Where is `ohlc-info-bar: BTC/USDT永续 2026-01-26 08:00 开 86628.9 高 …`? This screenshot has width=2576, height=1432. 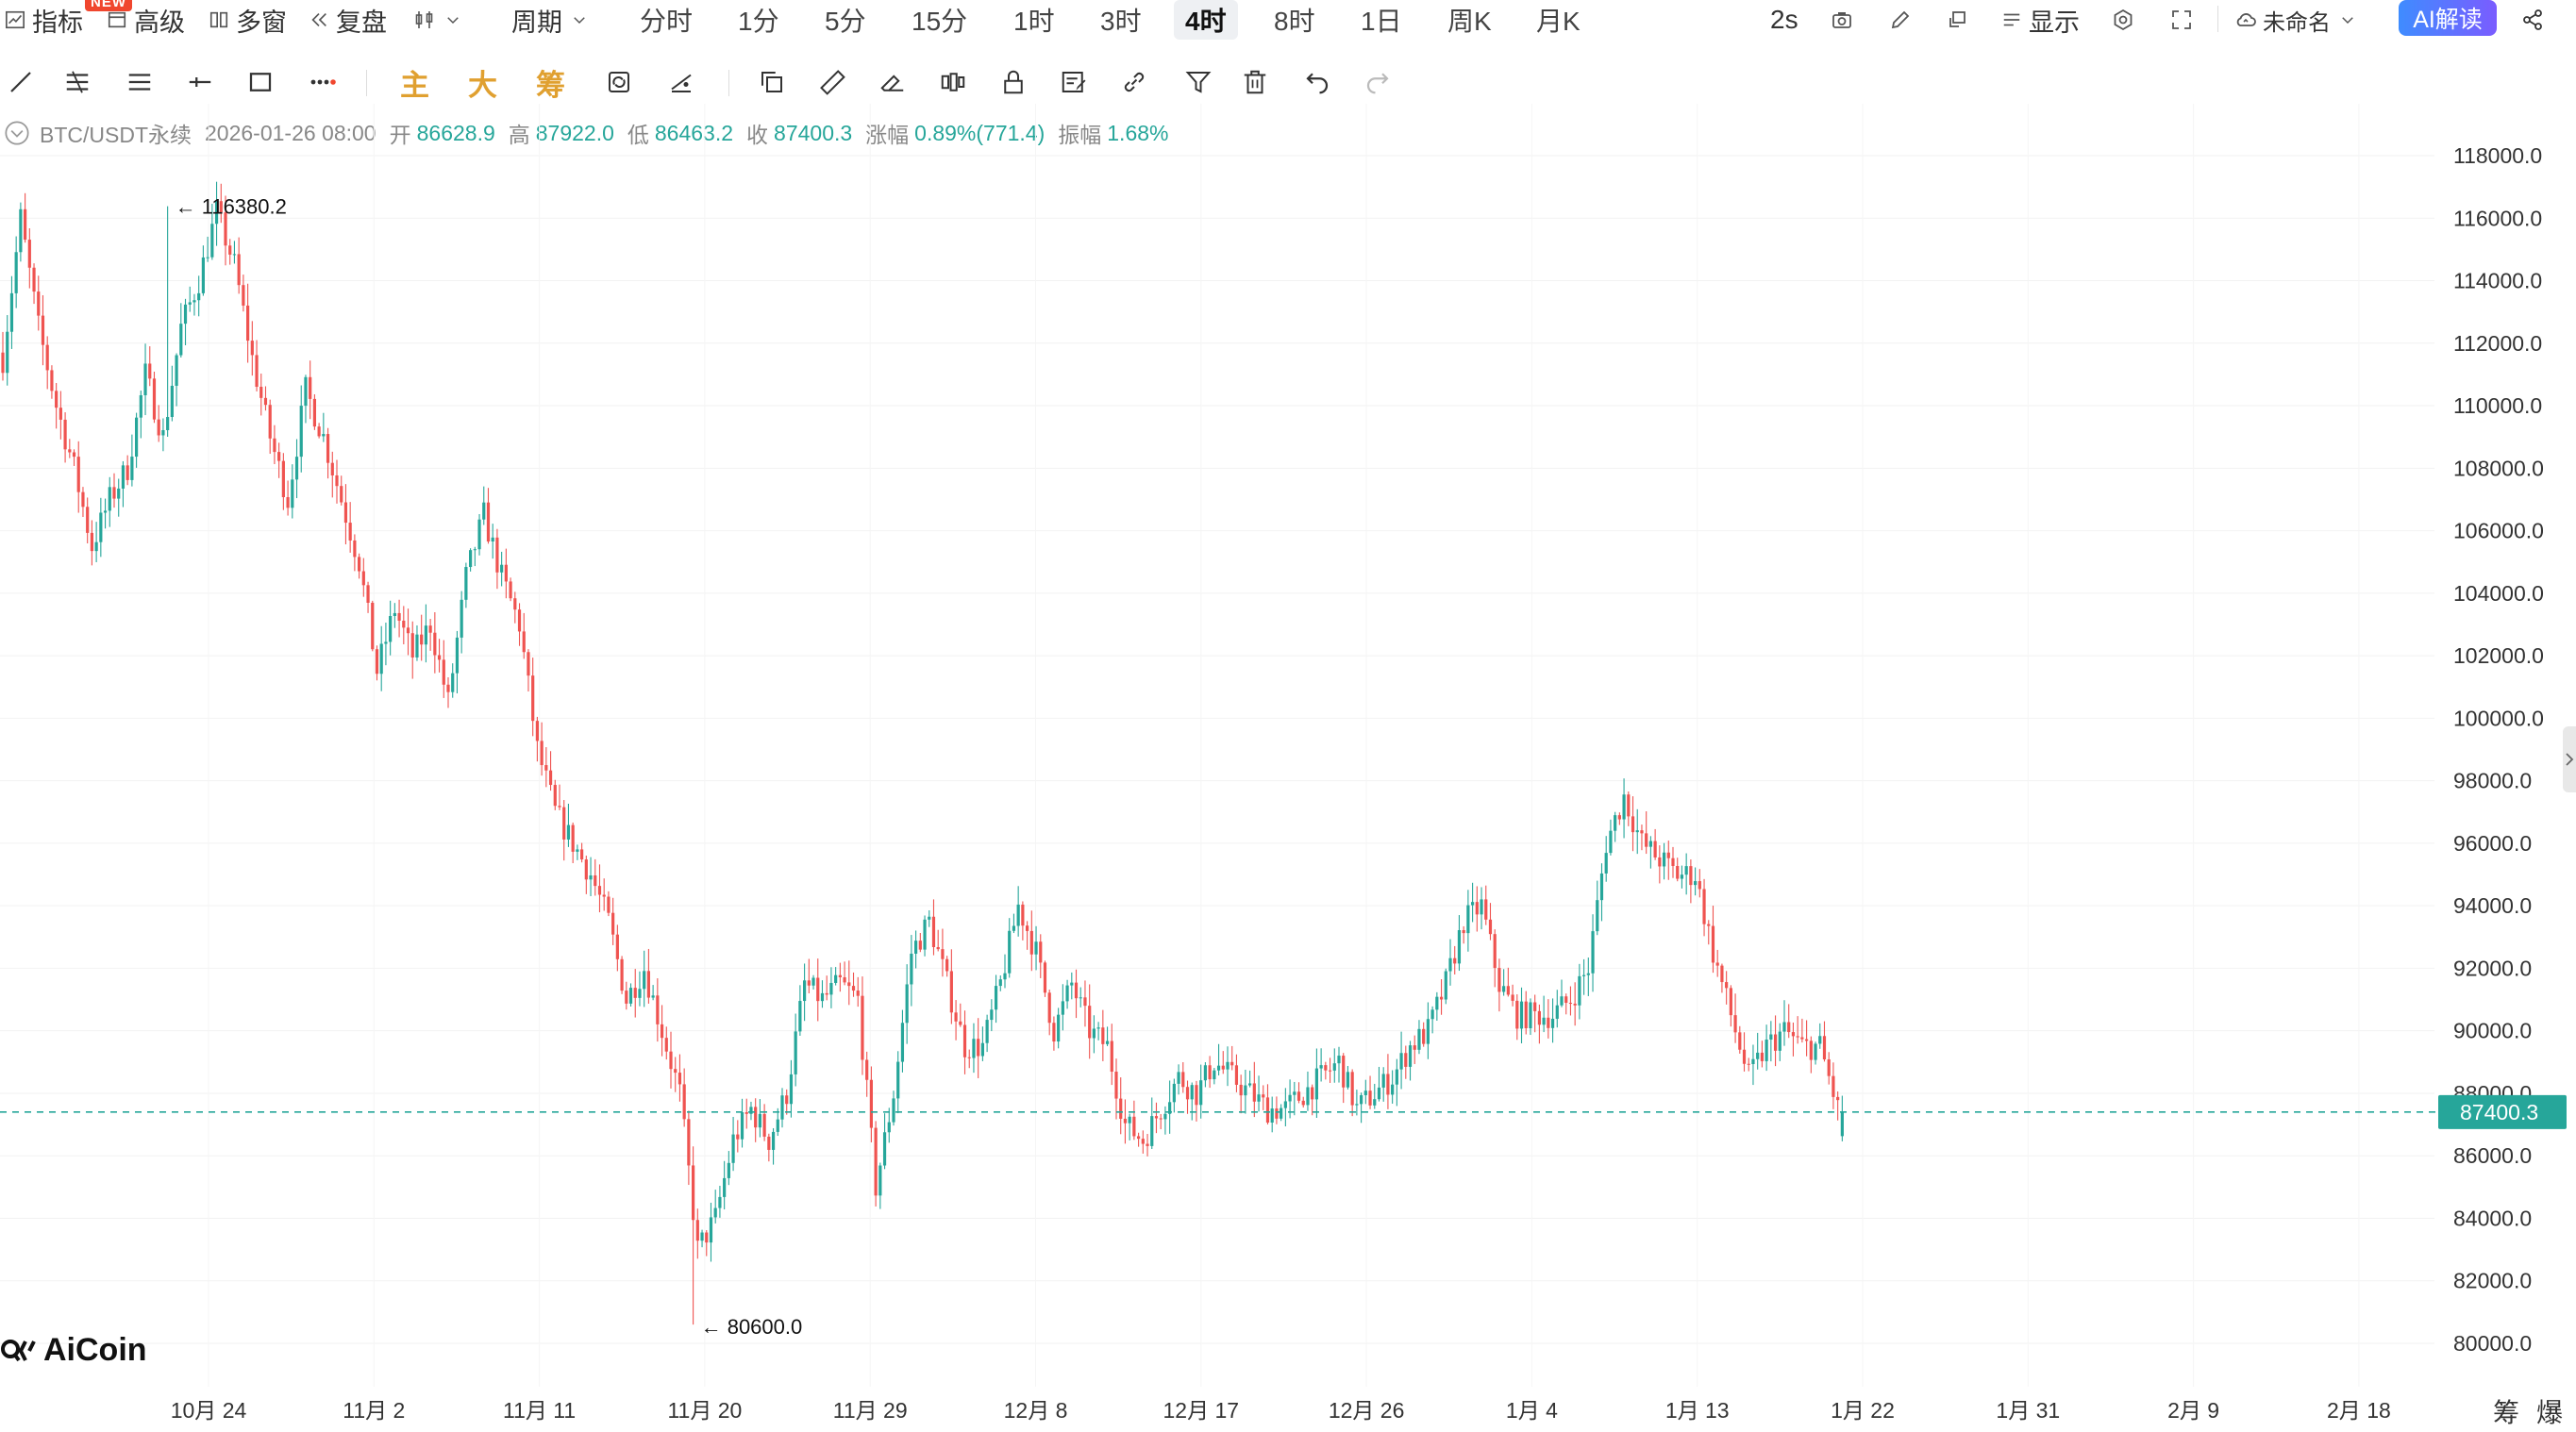
ohlc-info-bar: BTC/USDT永续 2026-01-26 08:00 开 86628.9 高 … is located at coordinates (590, 133).